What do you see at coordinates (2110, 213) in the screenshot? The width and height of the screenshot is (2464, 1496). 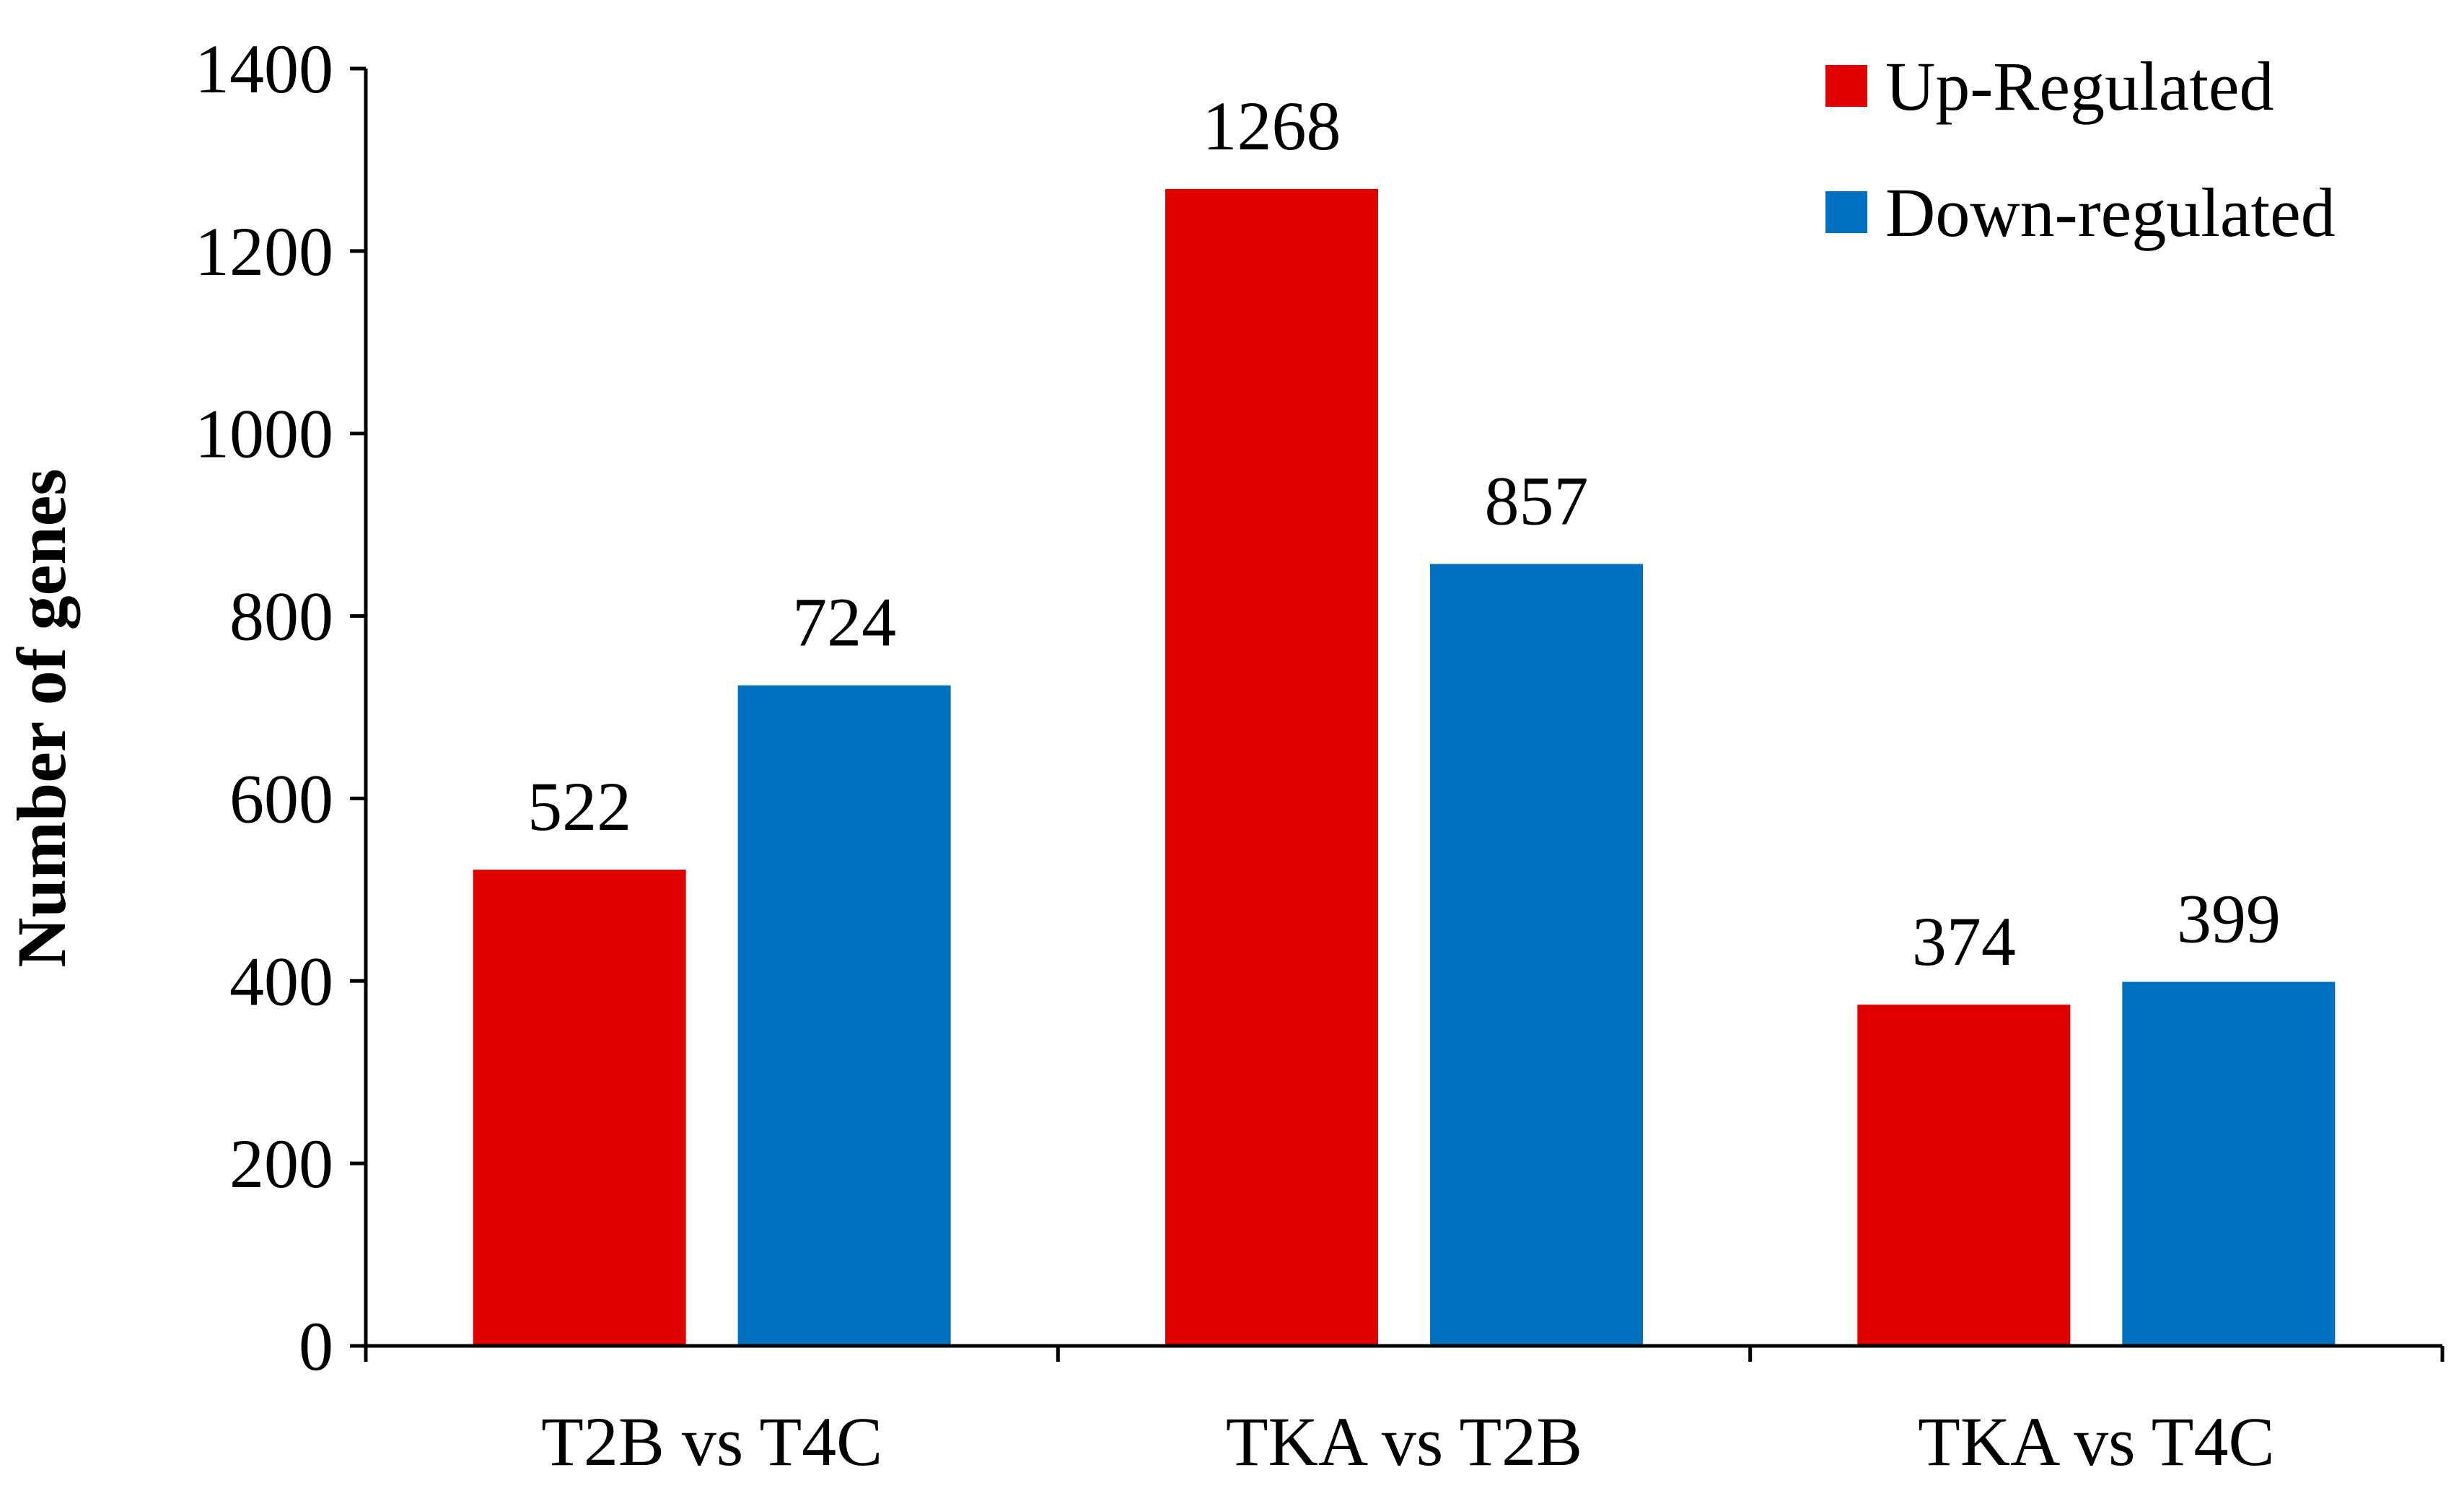 I see `legend-label: Down-regulated` at bounding box center [2110, 213].